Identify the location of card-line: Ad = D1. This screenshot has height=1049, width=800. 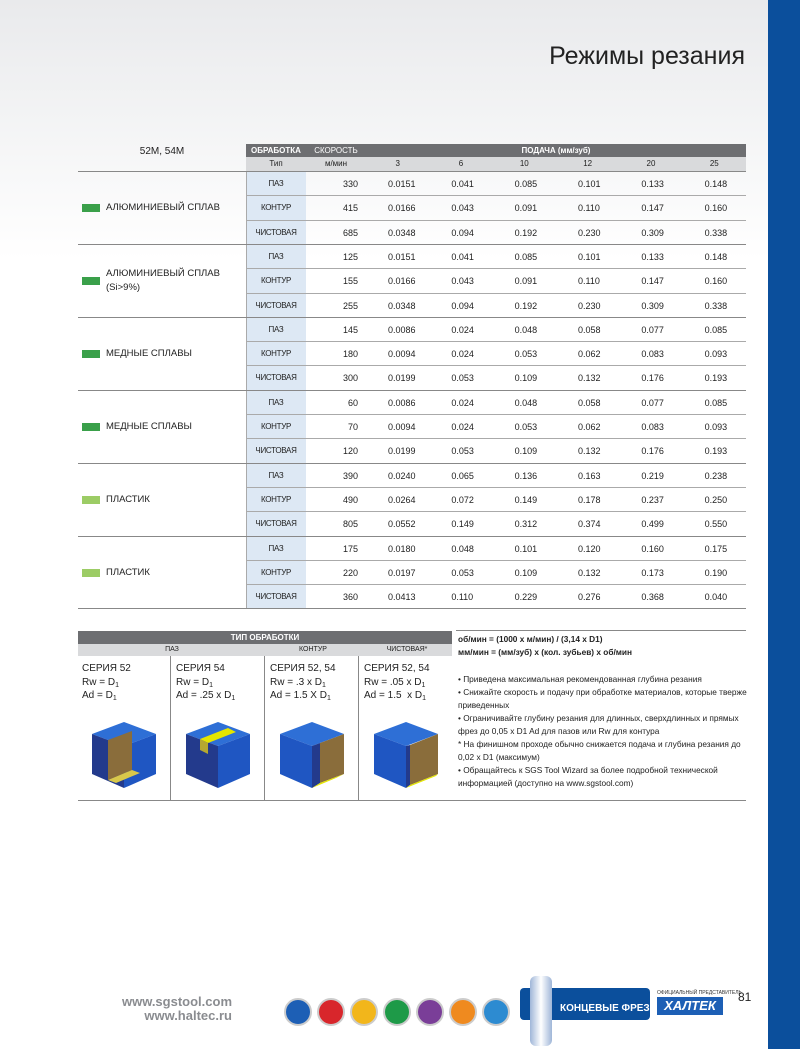
(99, 697).